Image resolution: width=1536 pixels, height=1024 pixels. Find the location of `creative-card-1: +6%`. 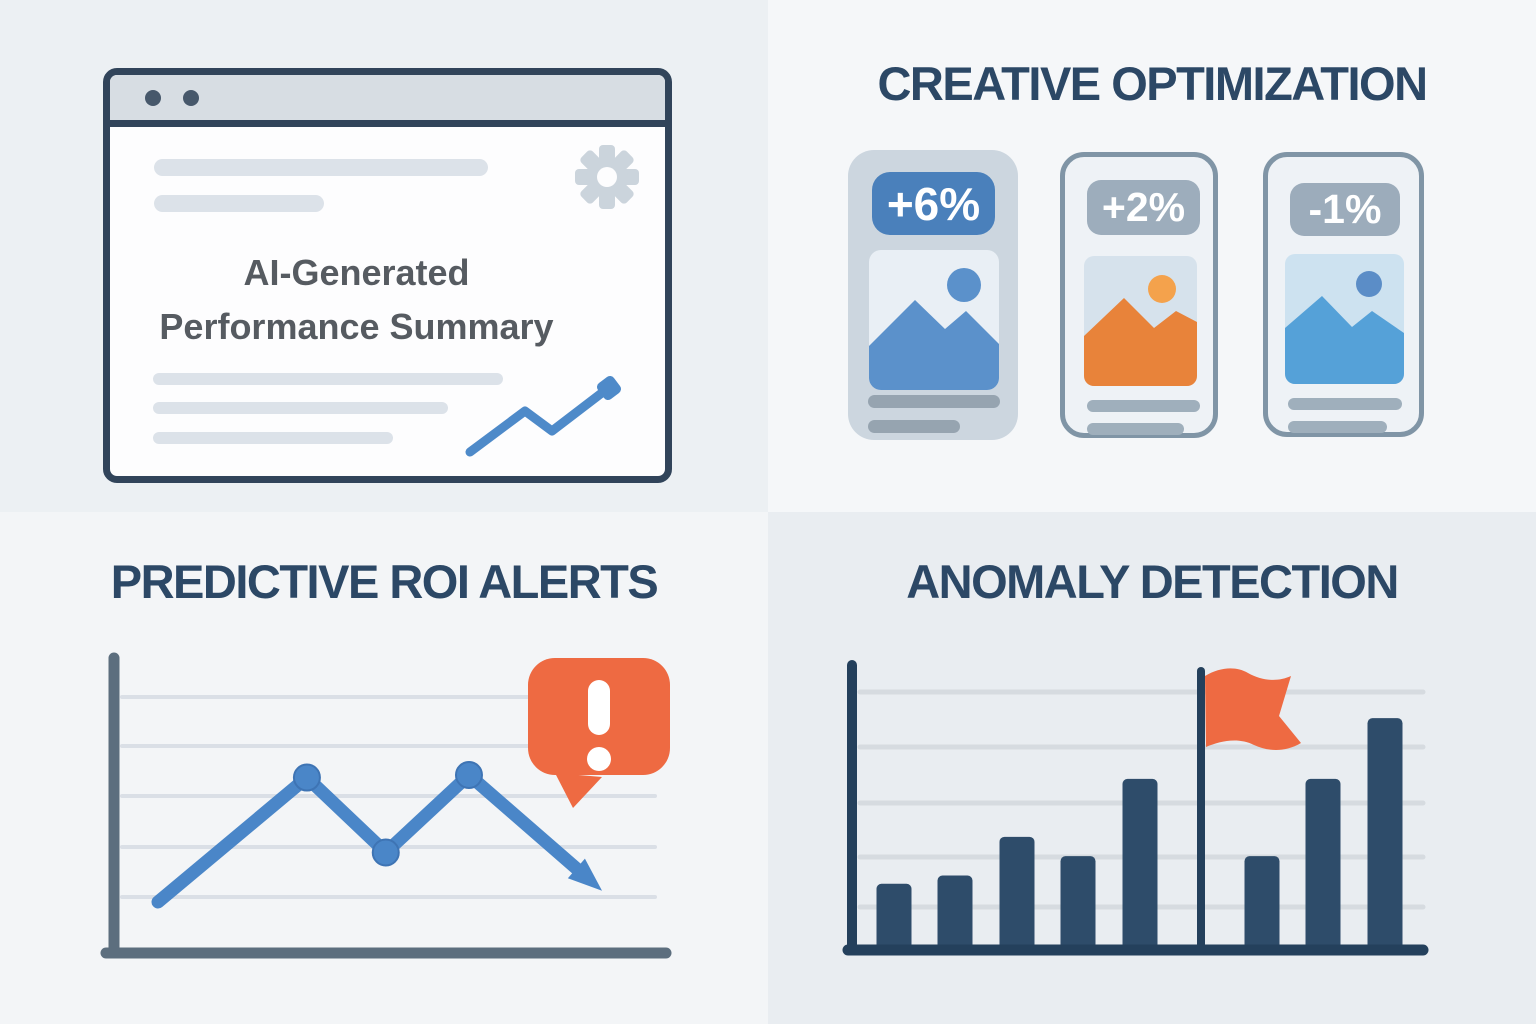

creative-card-1: +6% is located at coordinates (933, 295).